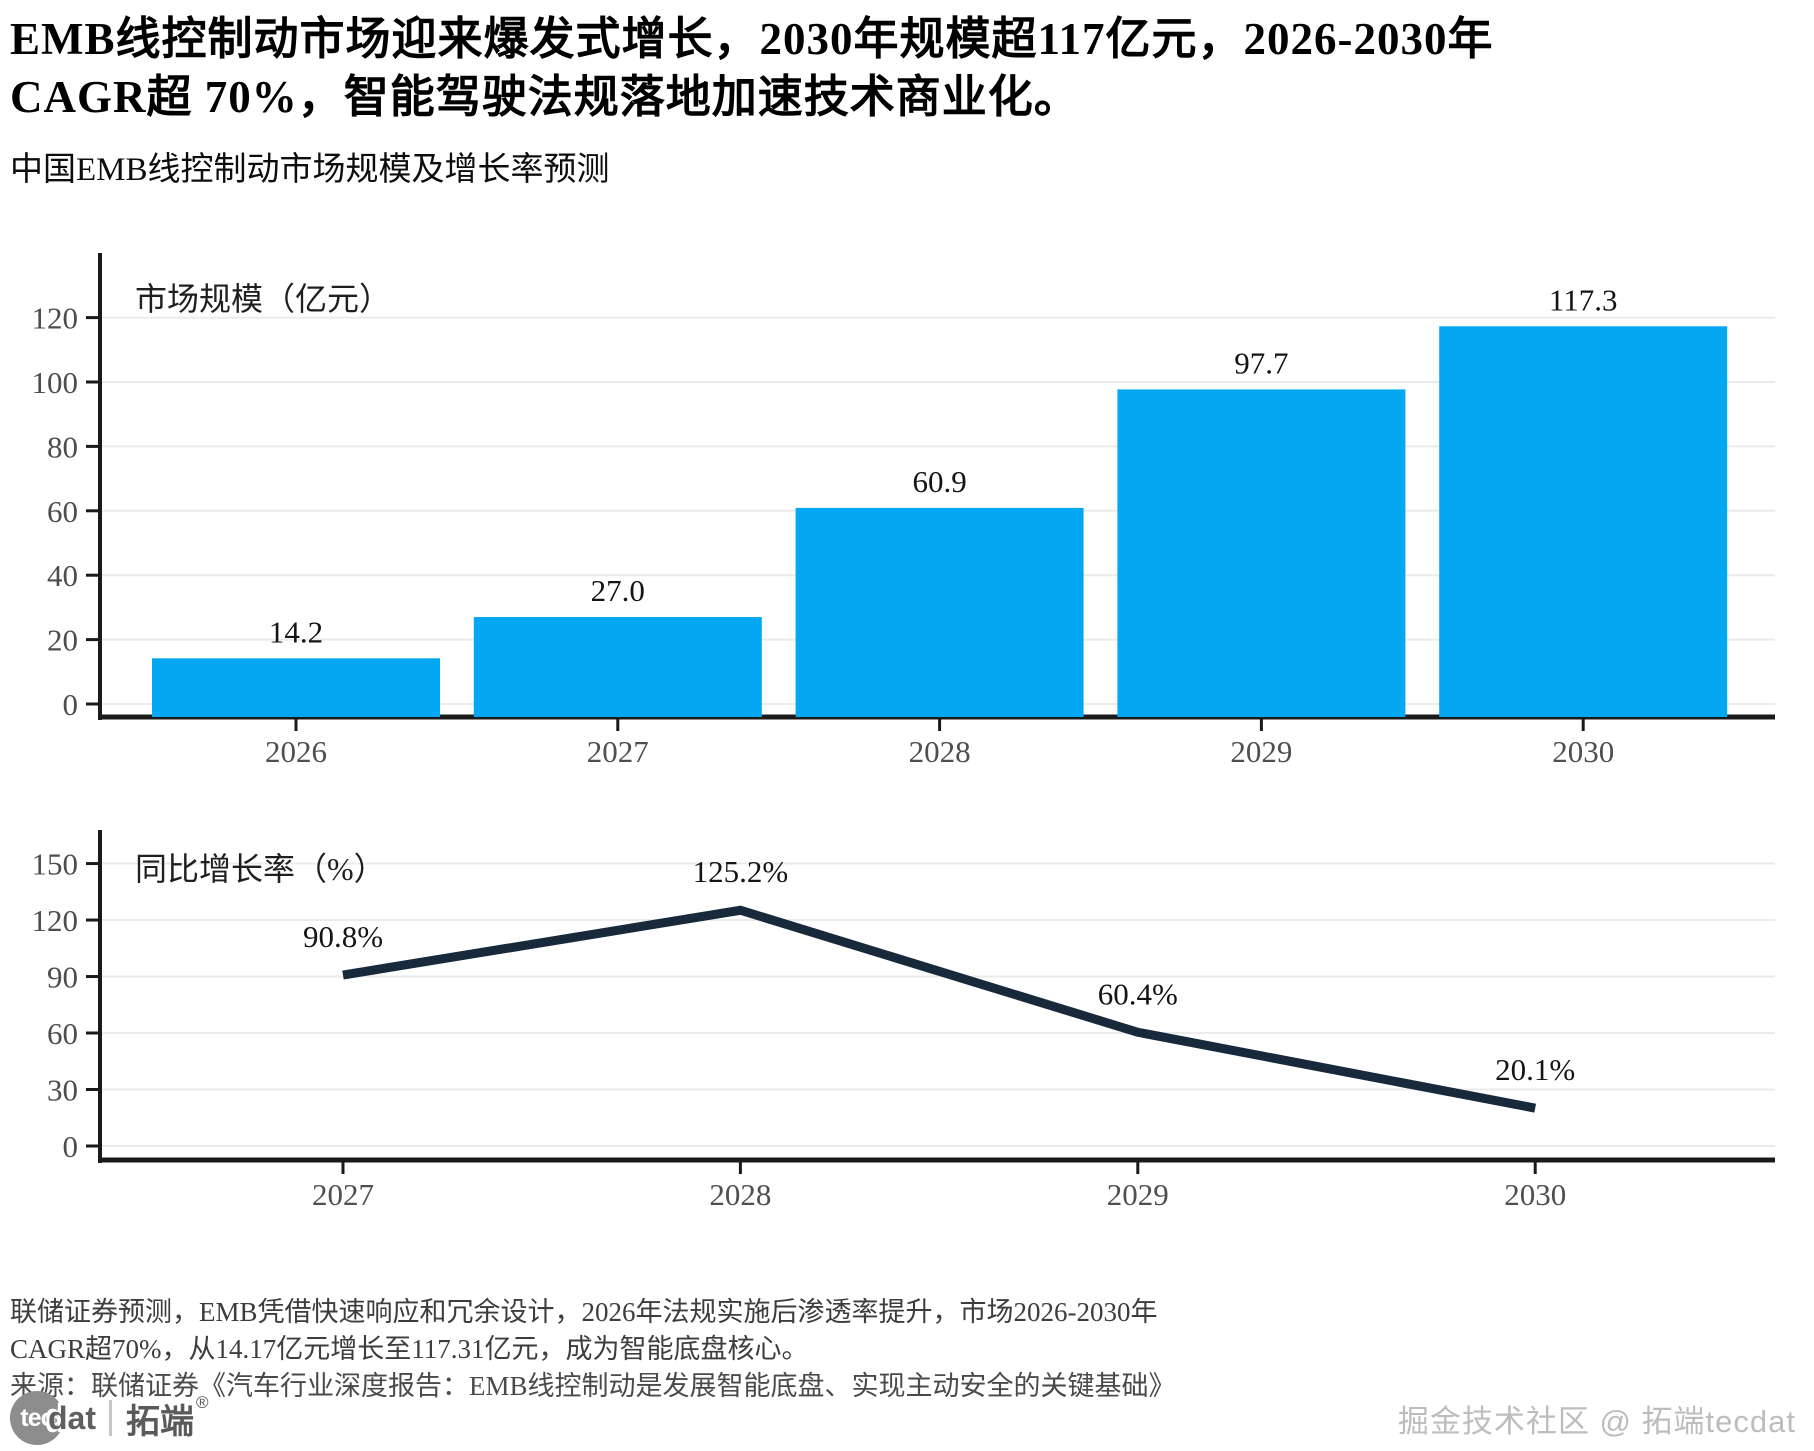  Describe the element at coordinates (409, 1349) in the screenshot. I see `footer-note-line-2: CAGR超70%，从14.17亿元增长至117.31亿元，成为智能底盘核心。` at that location.